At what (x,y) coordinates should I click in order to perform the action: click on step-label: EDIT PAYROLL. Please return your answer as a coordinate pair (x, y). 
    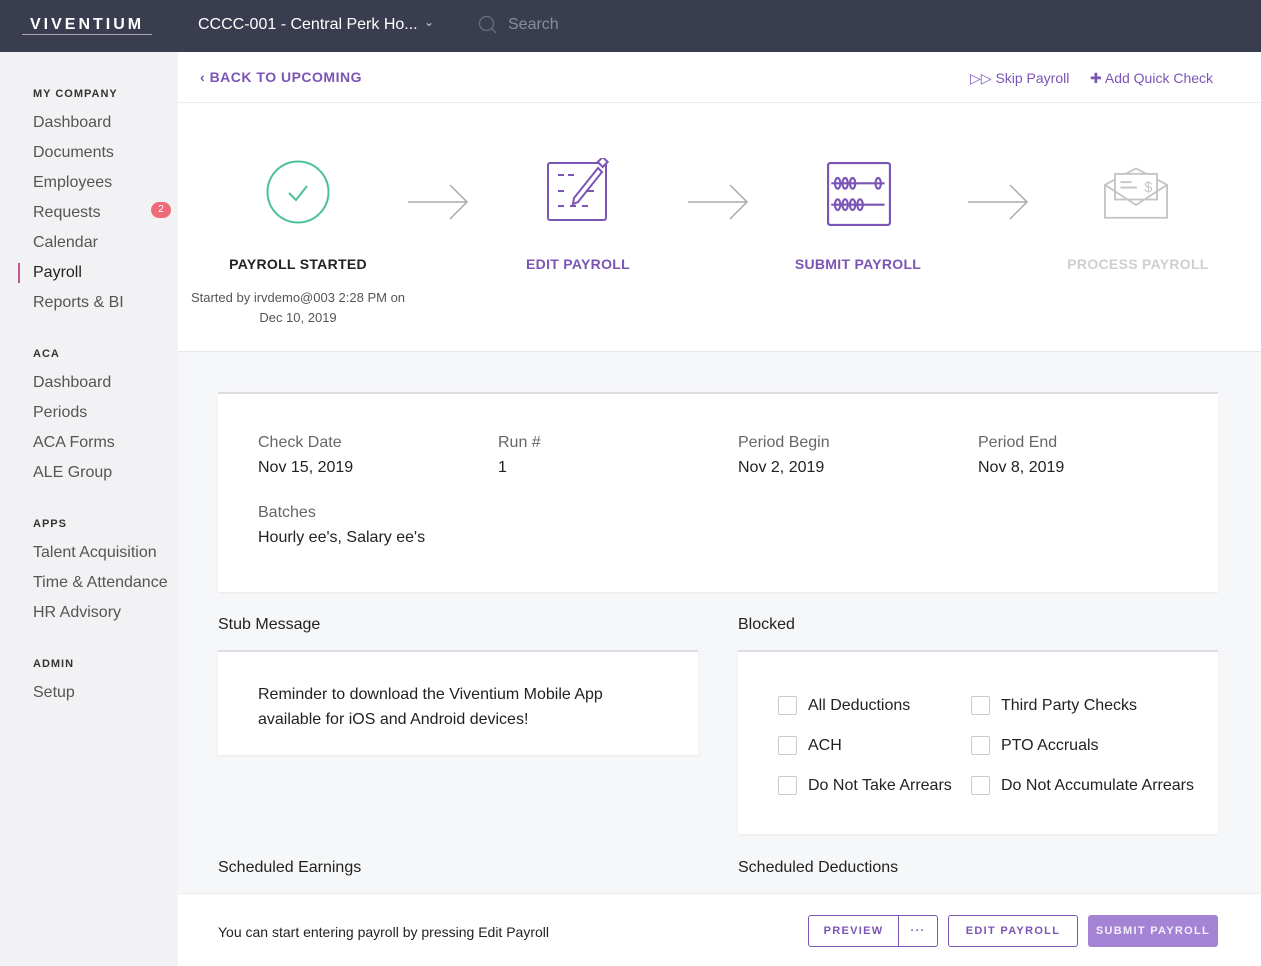
    Looking at the image, I should click on (578, 264).